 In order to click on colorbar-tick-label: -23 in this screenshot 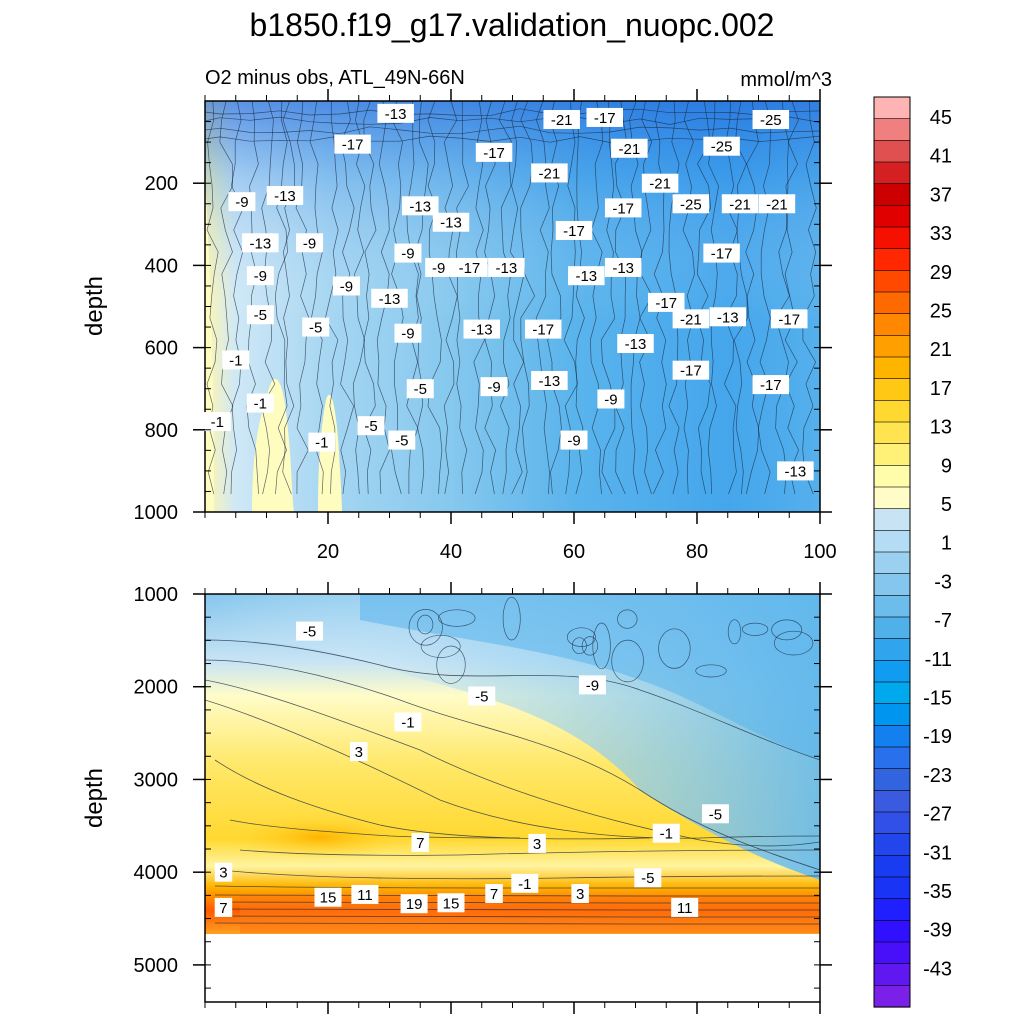, I will do `click(937, 776)`.